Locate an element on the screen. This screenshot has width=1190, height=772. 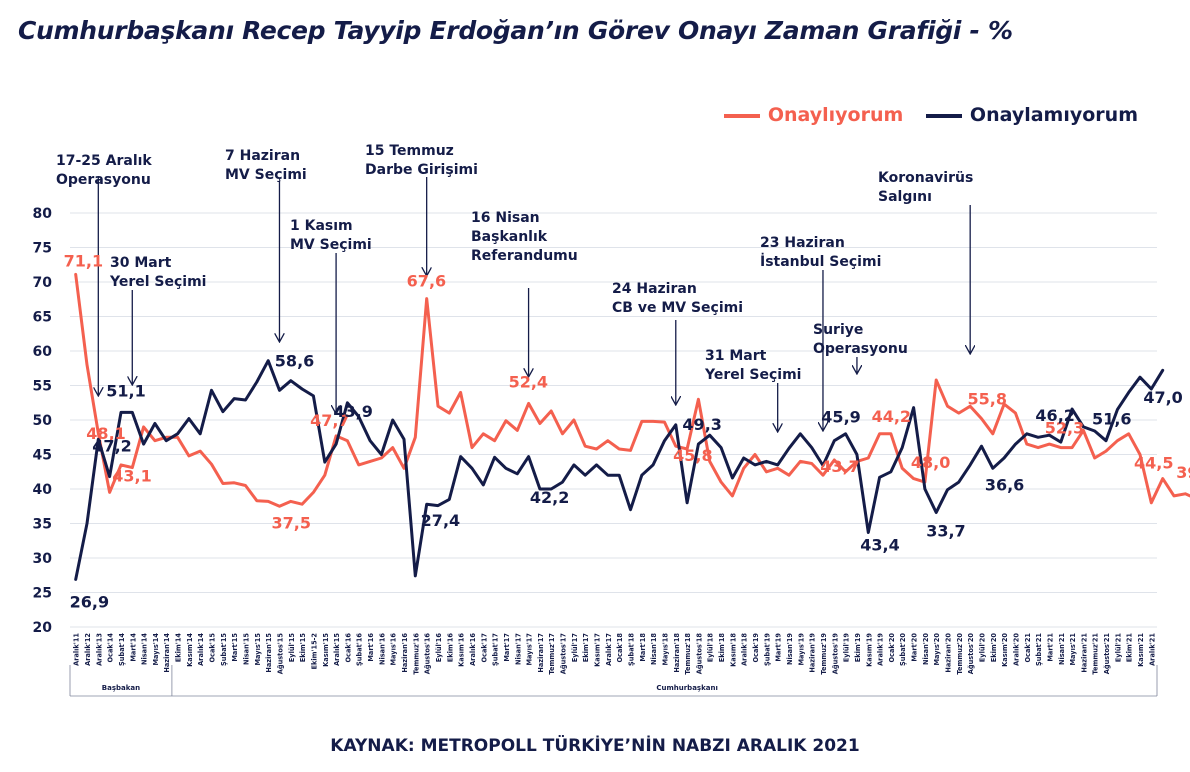
data-label-onayliyorum: 45,8 is located at coordinates (692, 455).